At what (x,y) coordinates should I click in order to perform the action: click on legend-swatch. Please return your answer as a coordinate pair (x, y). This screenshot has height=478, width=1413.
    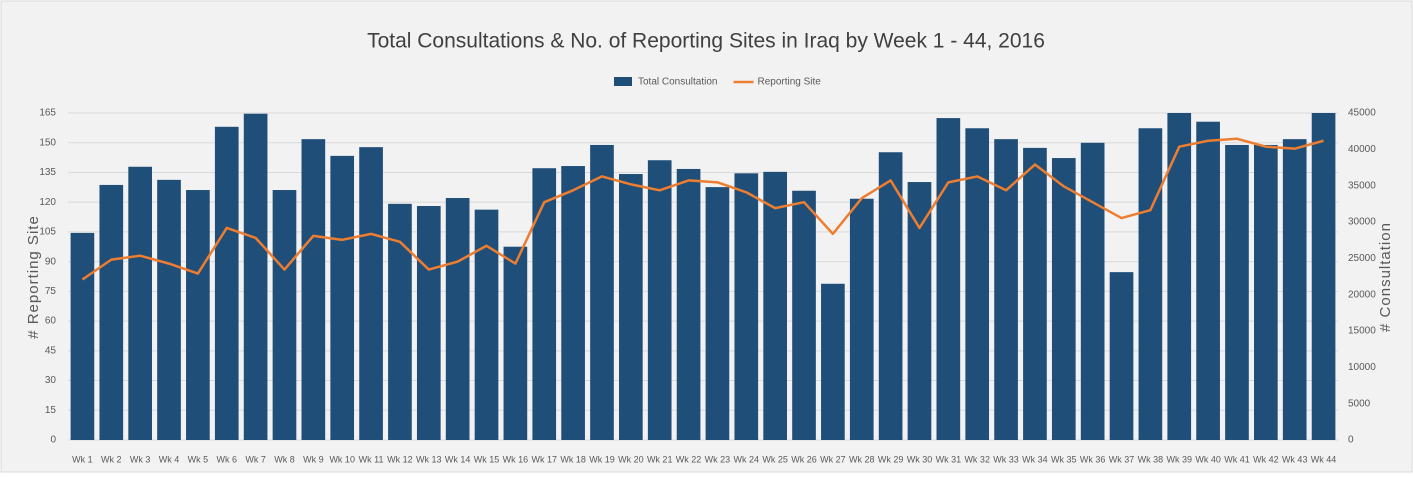
    Looking at the image, I should click on (623, 81).